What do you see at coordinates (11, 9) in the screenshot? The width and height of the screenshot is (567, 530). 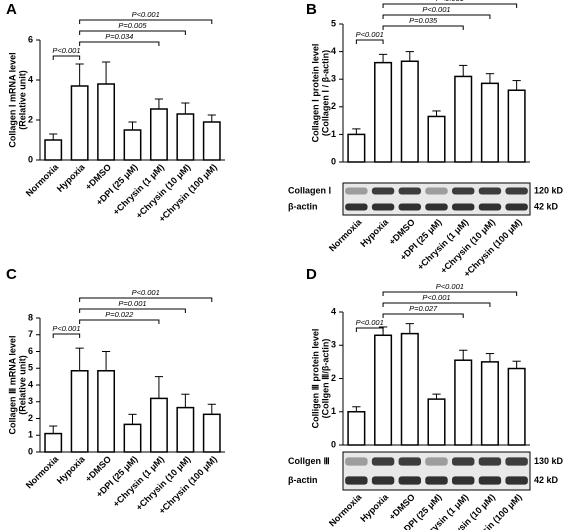 I see `panel-letter: A` at bounding box center [11, 9].